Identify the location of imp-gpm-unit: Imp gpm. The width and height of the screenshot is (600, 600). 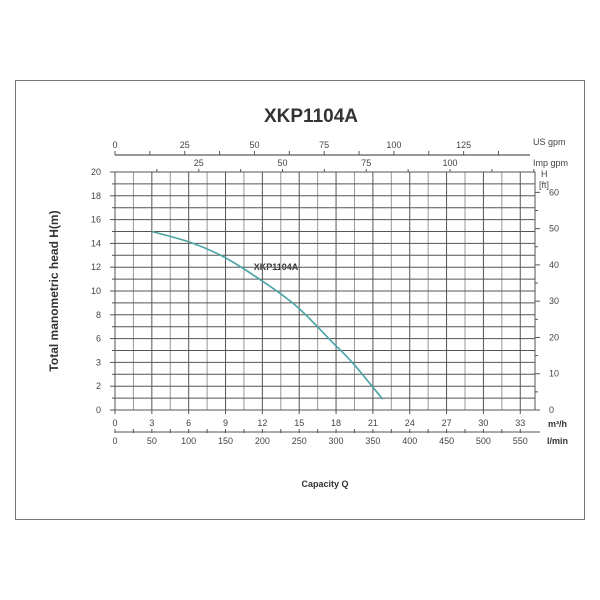
(550, 163).